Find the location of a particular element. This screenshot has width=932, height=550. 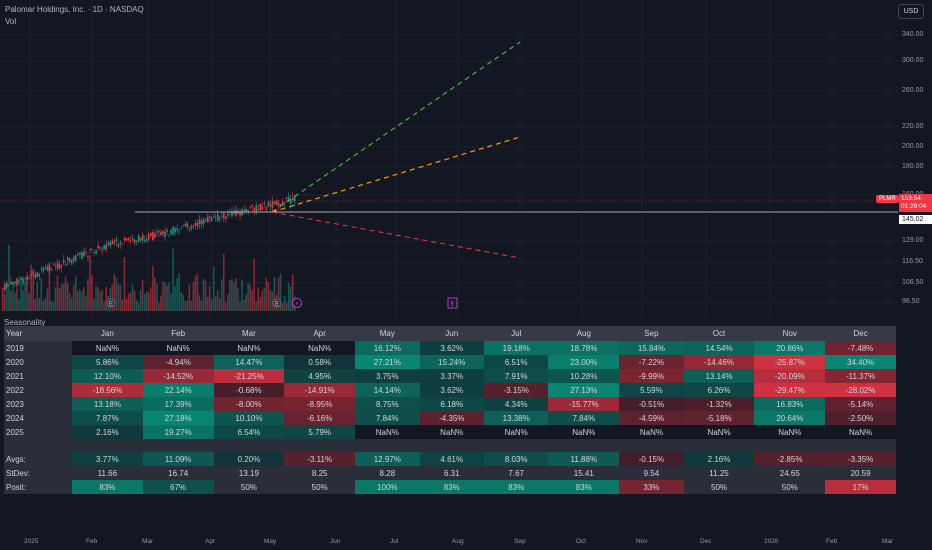

currency-button: USD is located at coordinates (911, 11).